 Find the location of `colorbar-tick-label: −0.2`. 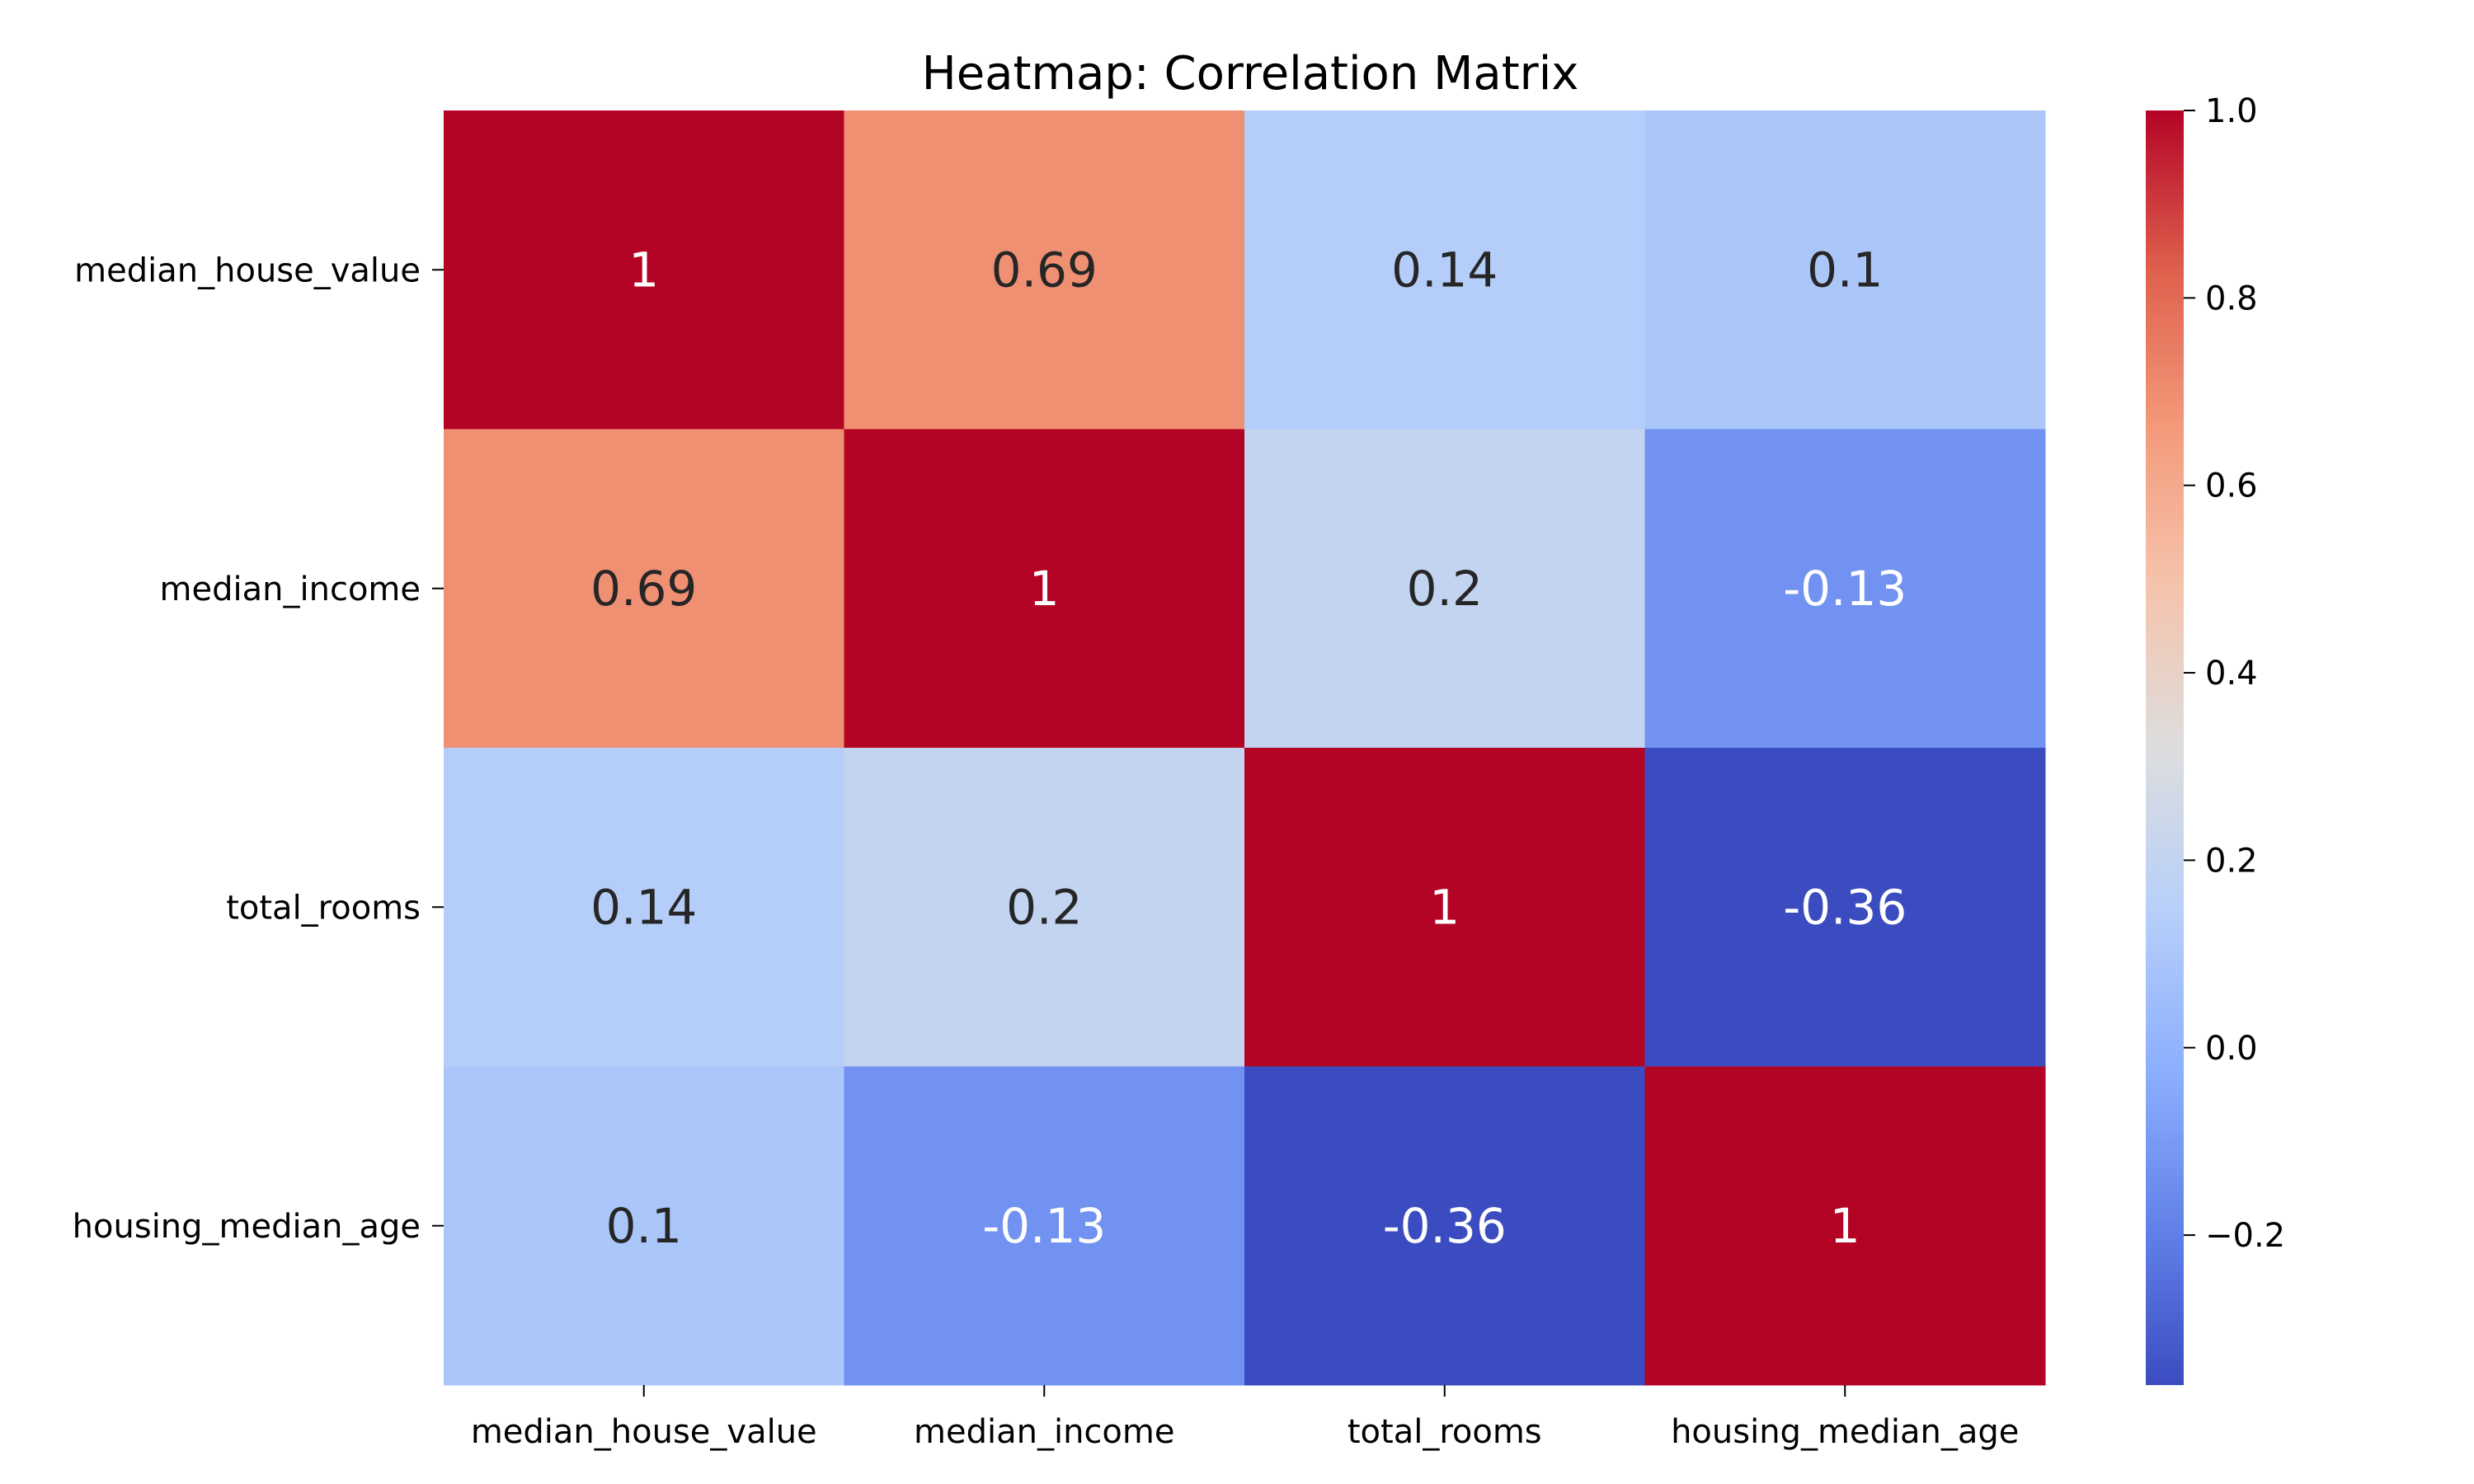

colorbar-tick-label: −0.2 is located at coordinates (2245, 1236).